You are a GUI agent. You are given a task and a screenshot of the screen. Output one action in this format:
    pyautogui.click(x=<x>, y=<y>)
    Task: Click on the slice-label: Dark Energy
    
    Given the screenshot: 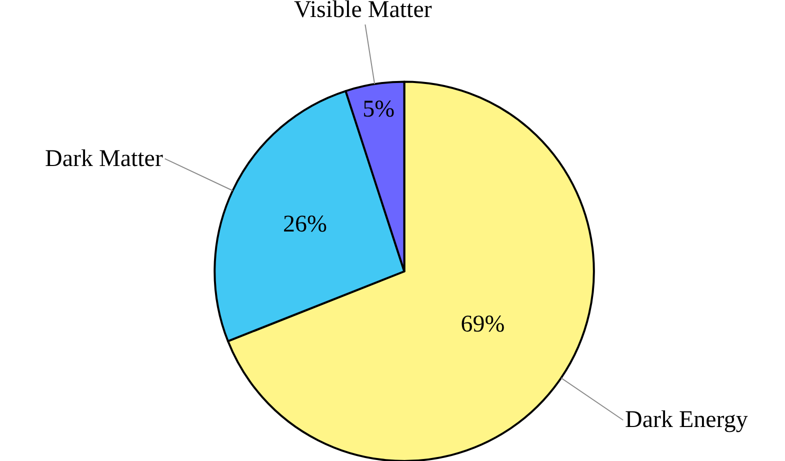 What is the action you would take?
    pyautogui.click(x=686, y=420)
    